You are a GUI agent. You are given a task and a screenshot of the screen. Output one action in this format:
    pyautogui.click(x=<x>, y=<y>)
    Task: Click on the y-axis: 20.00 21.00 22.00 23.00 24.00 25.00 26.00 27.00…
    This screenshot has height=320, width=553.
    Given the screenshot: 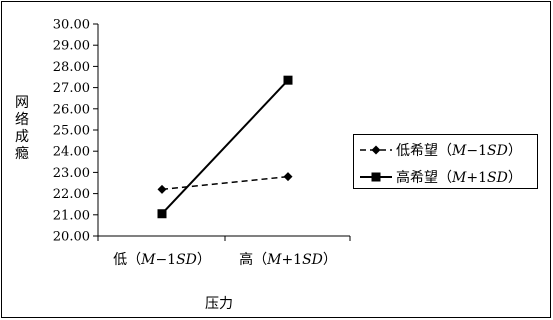 What is the action you would take?
    pyautogui.click(x=76, y=131)
    